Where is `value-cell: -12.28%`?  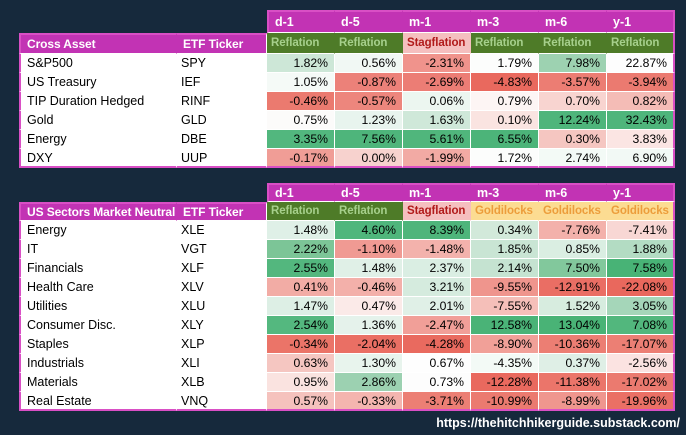
value-cell: -12.28% is located at coordinates (505, 382).